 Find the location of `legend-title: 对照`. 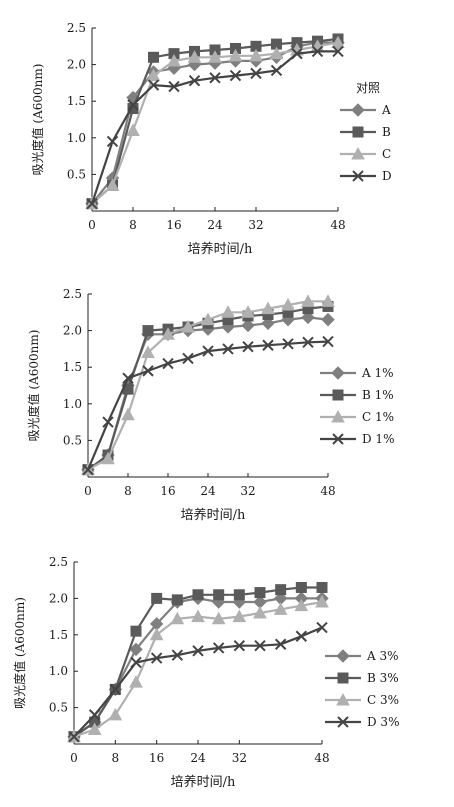

legend-title: 对照 is located at coordinates (368, 88).